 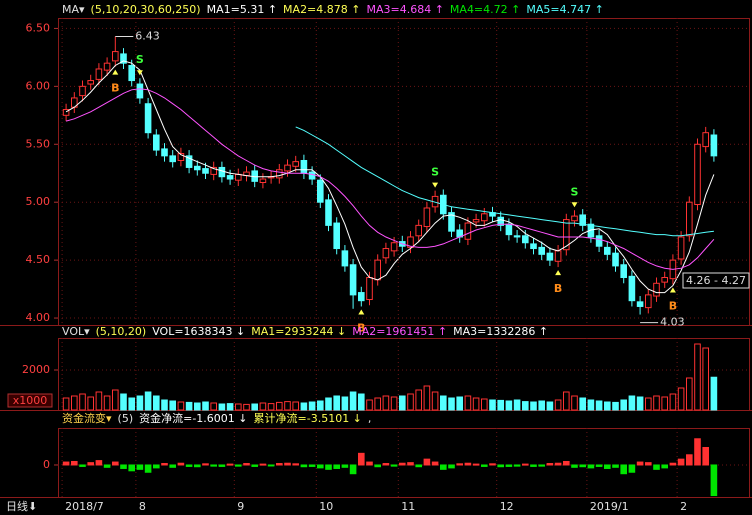 What do you see at coordinates (38, 201) in the screenshot?
I see `y-tick-label: 5.00` at bounding box center [38, 201].